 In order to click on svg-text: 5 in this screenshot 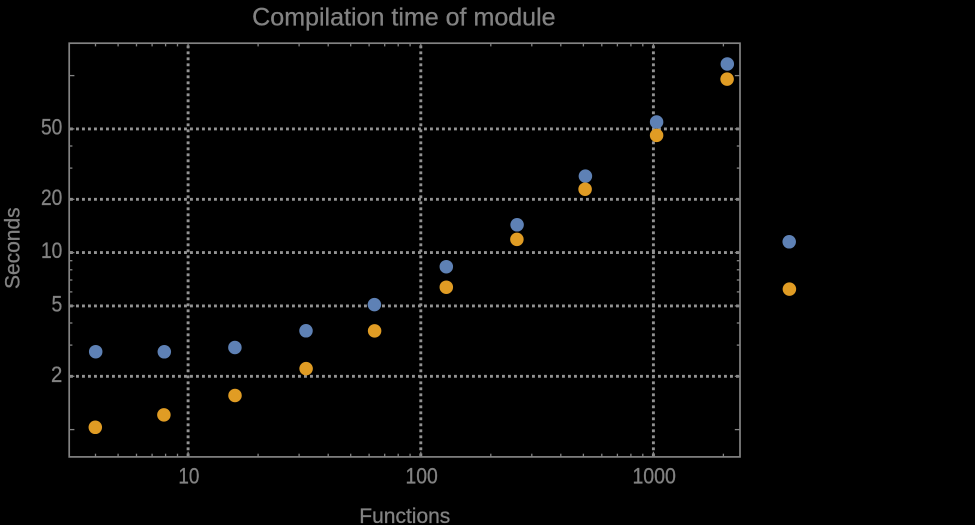, I will do `click(57, 304)`.